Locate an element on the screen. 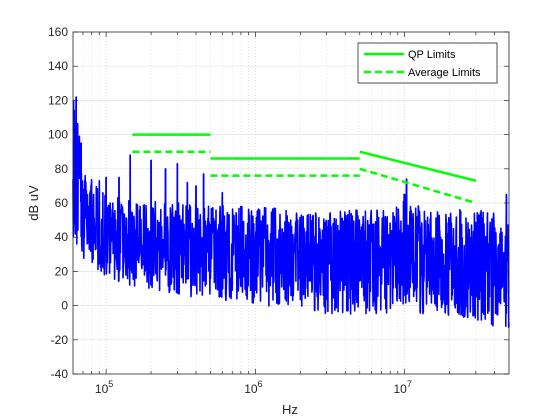  y-tick-label: 60 is located at coordinates (62, 203).